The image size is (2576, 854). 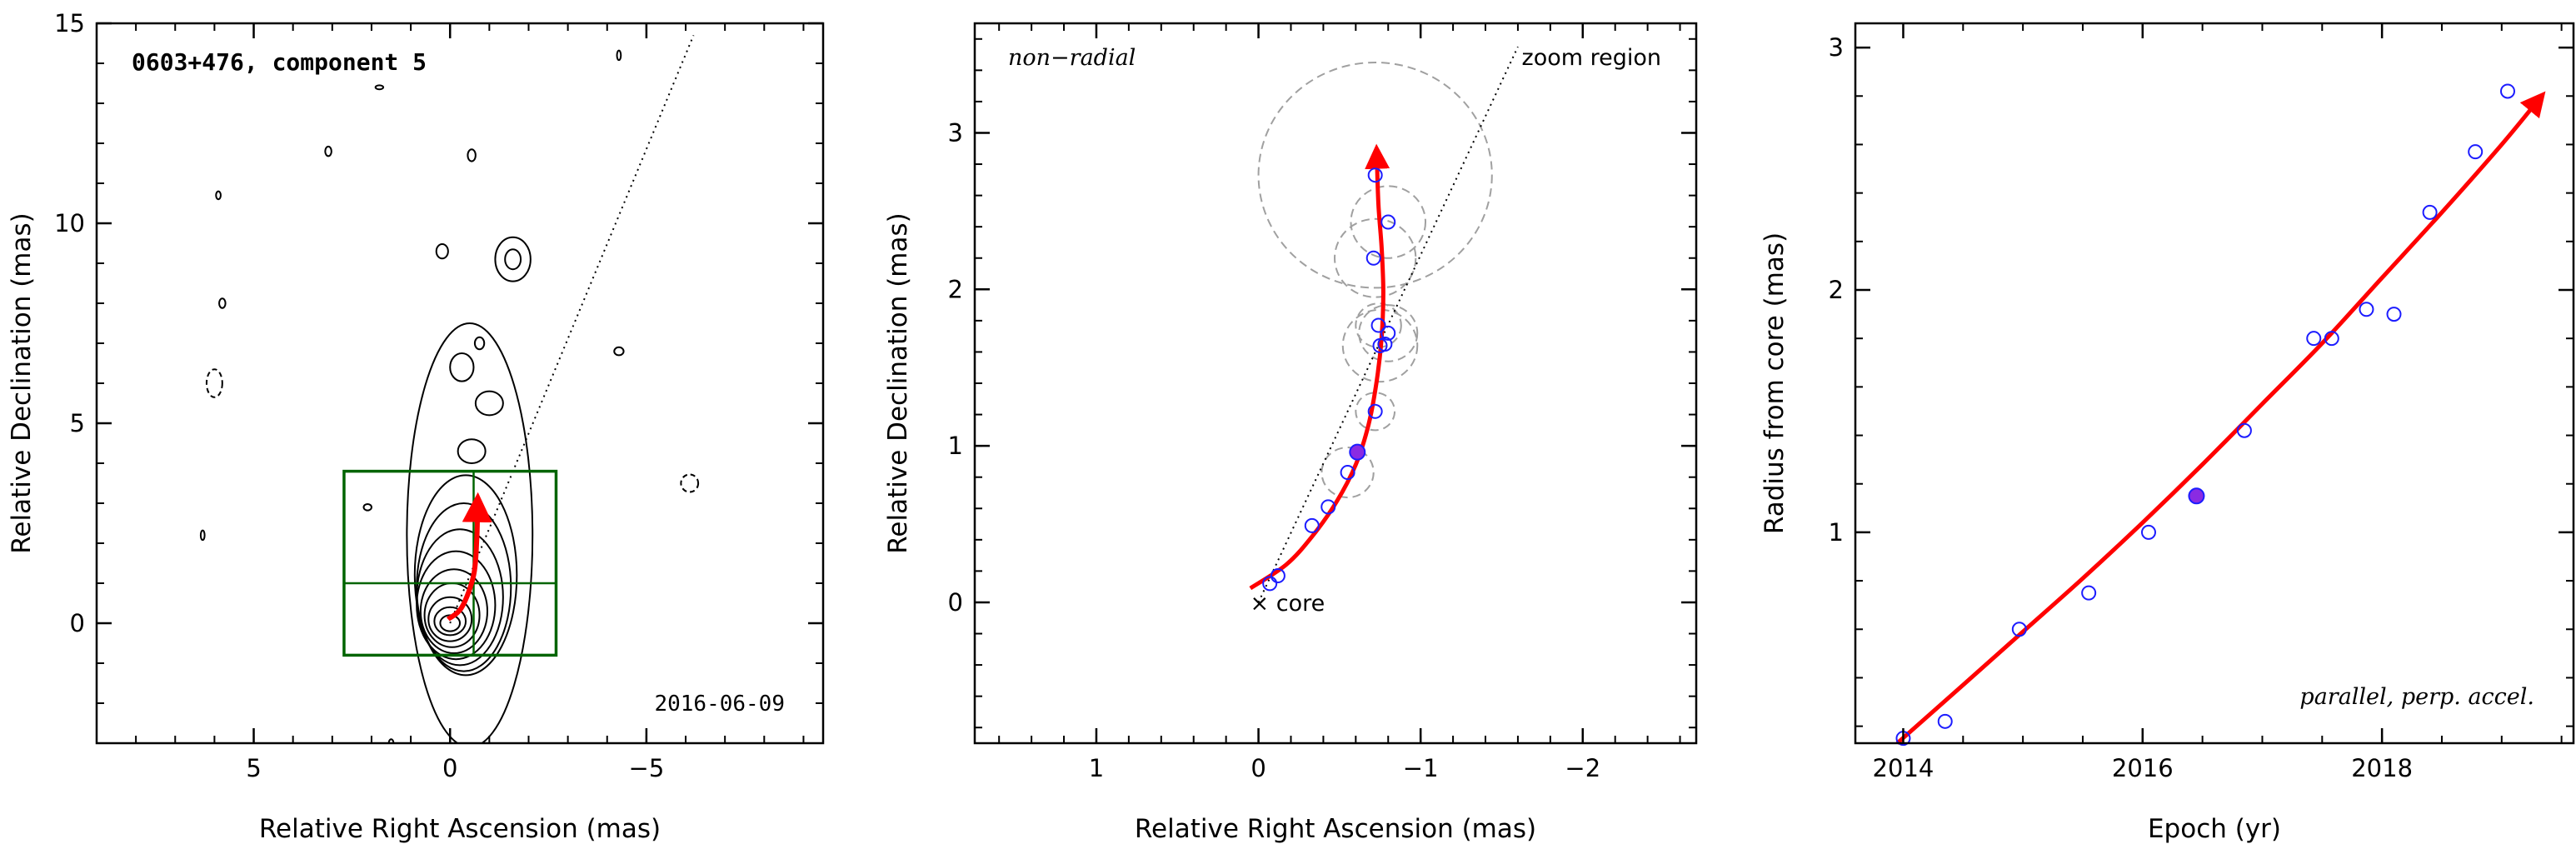 I want to click on annotation-zoom-region: zoom region, so click(x=1591, y=58).